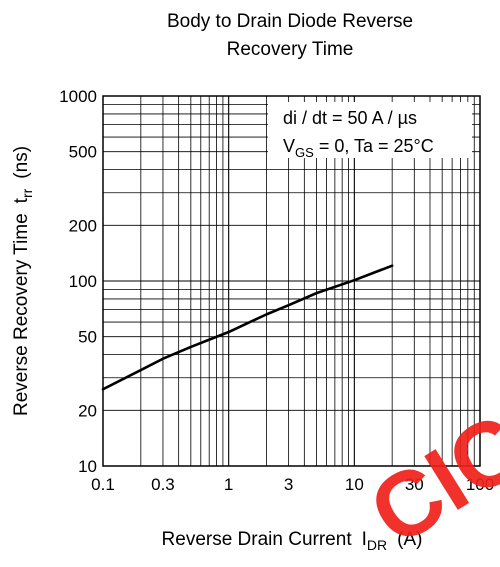 The width and height of the screenshot is (500, 567). Describe the element at coordinates (354, 484) in the screenshot. I see `x-tick-label: 10` at that location.